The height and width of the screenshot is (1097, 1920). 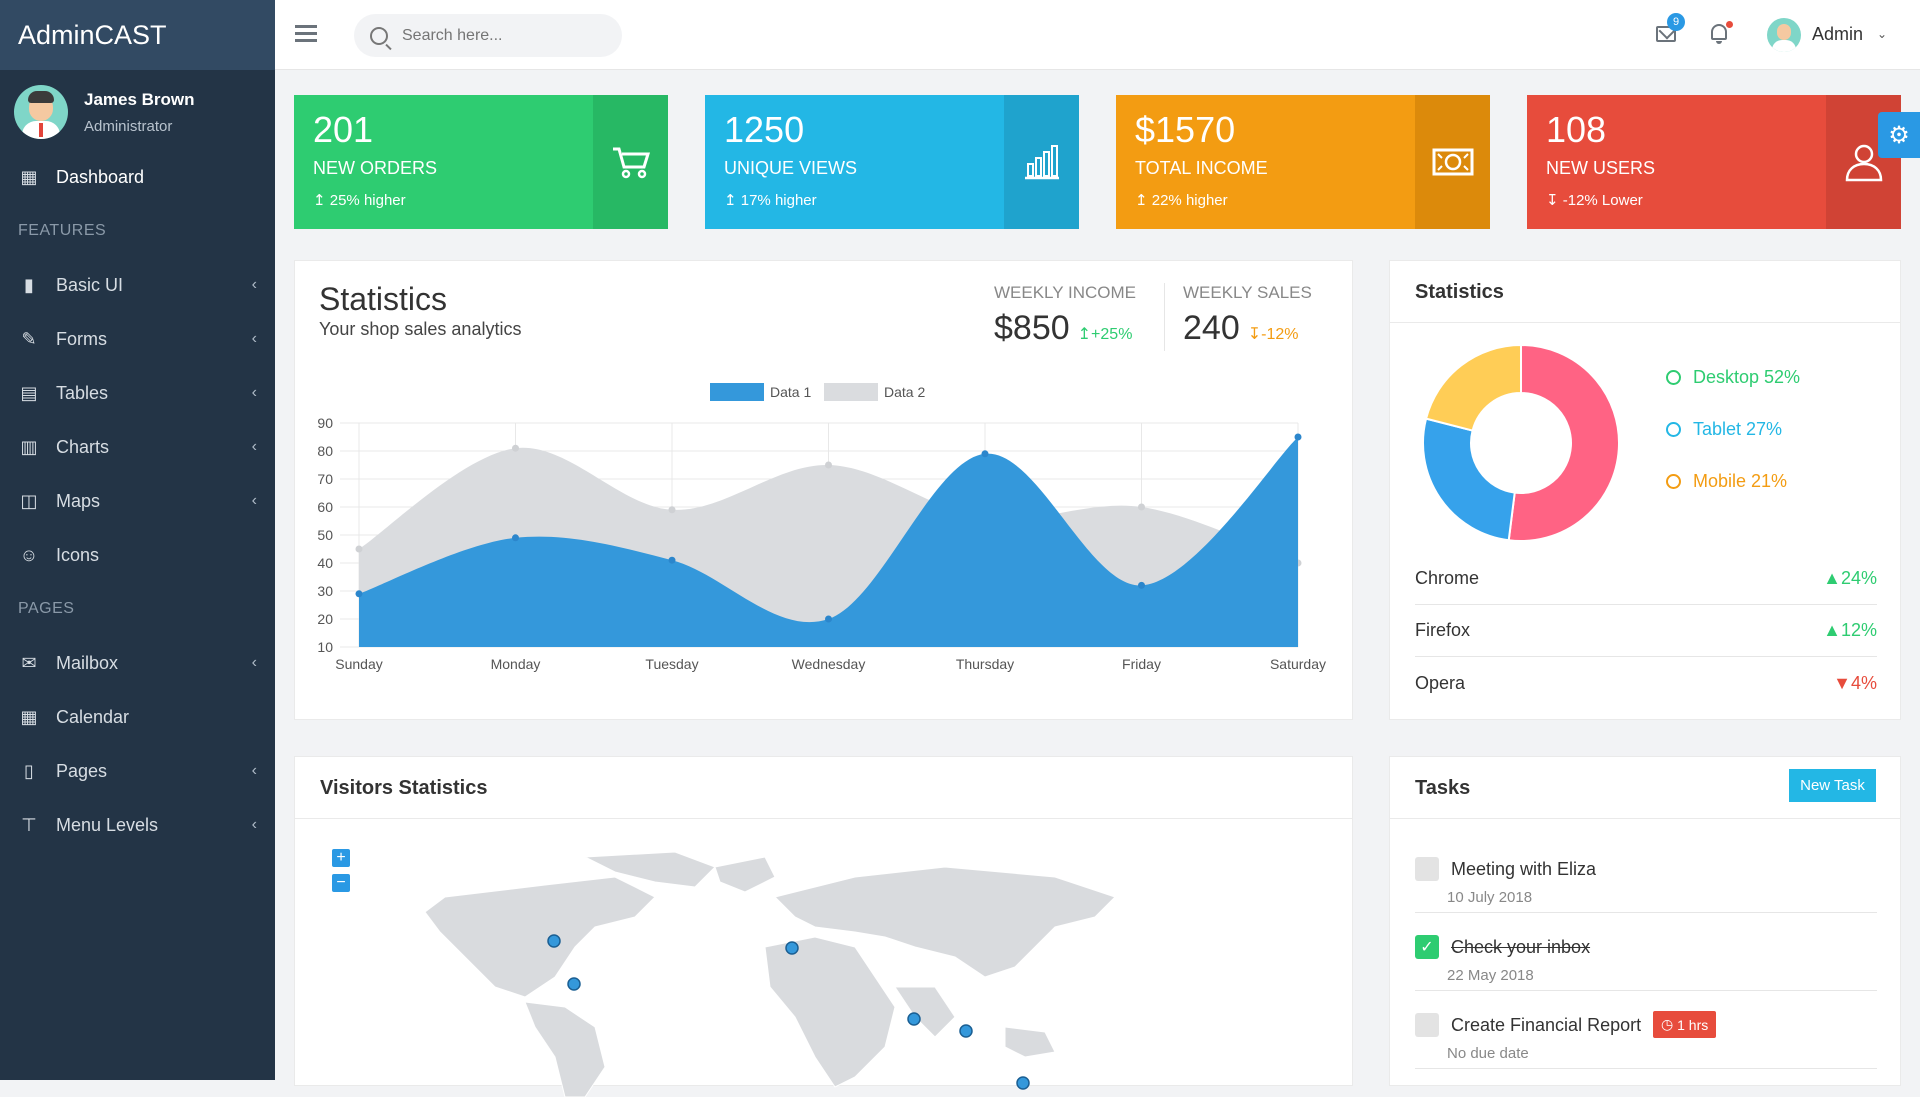 I want to click on user-name: James Brown, so click(x=139, y=99).